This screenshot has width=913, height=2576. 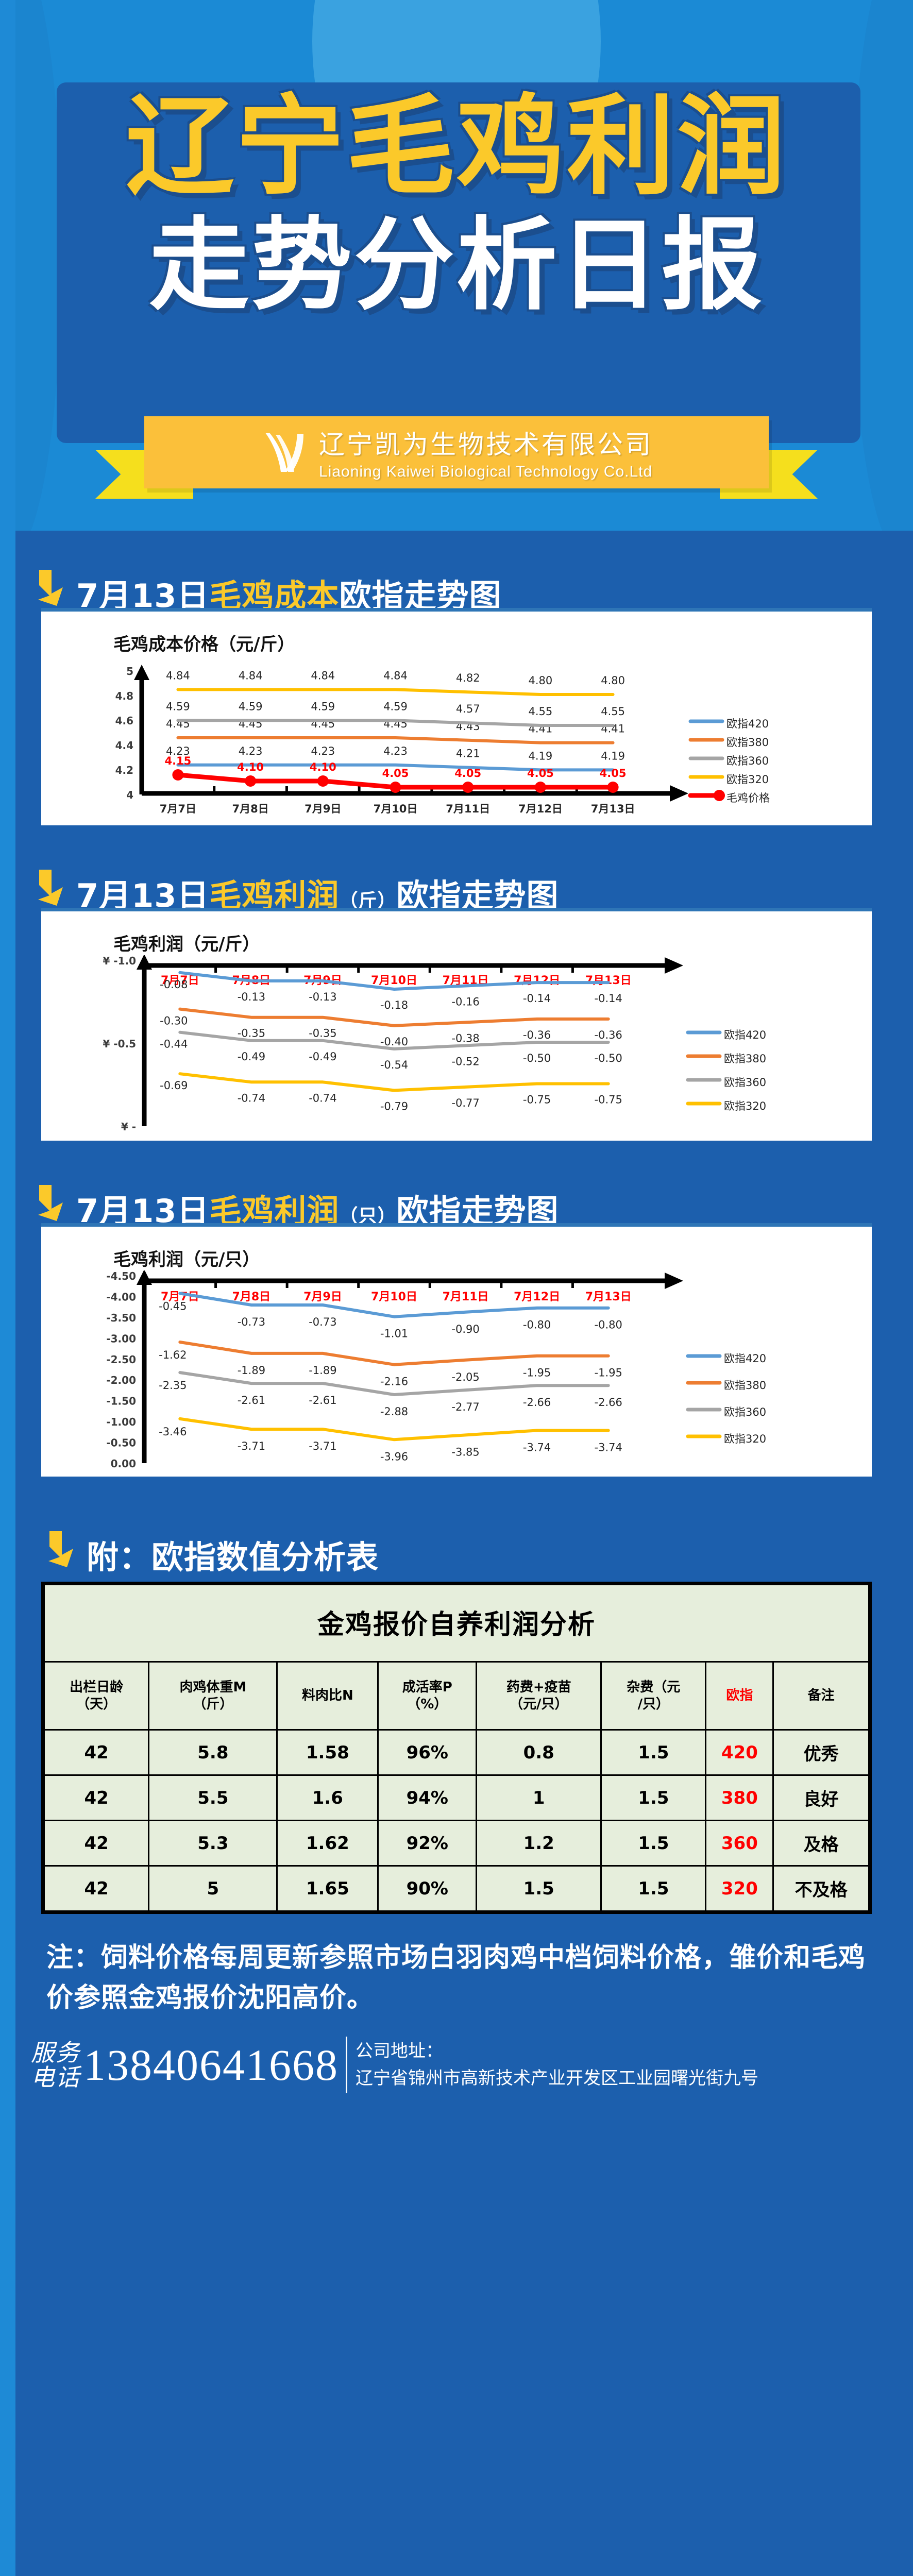 I want to click on data-label: -2.77, so click(x=465, y=1407).